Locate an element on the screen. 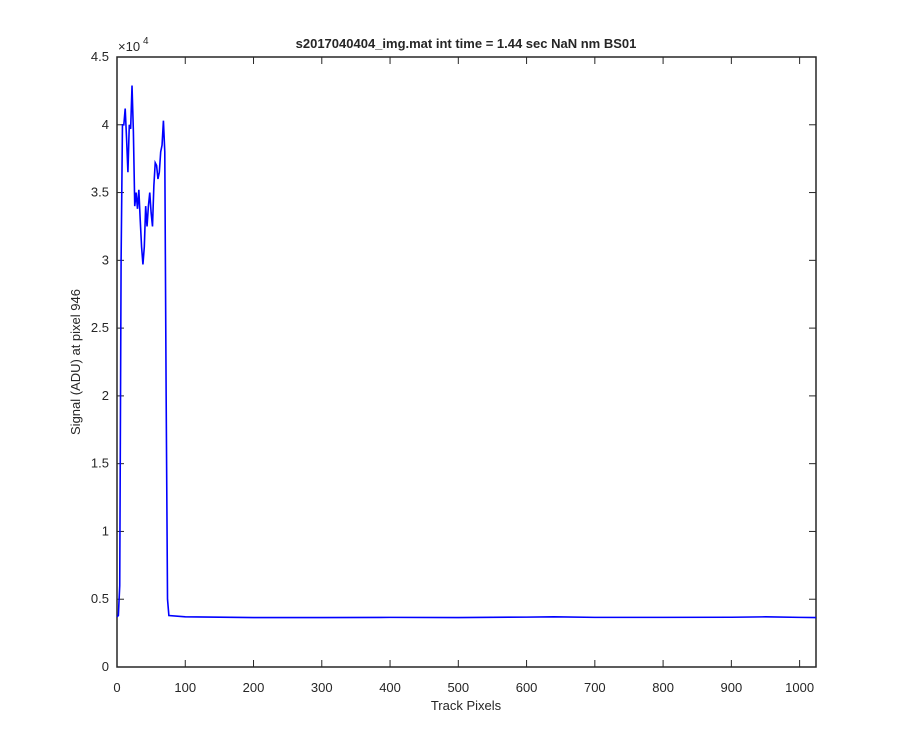  y-tick-label: 3.5 is located at coordinates (100, 192).